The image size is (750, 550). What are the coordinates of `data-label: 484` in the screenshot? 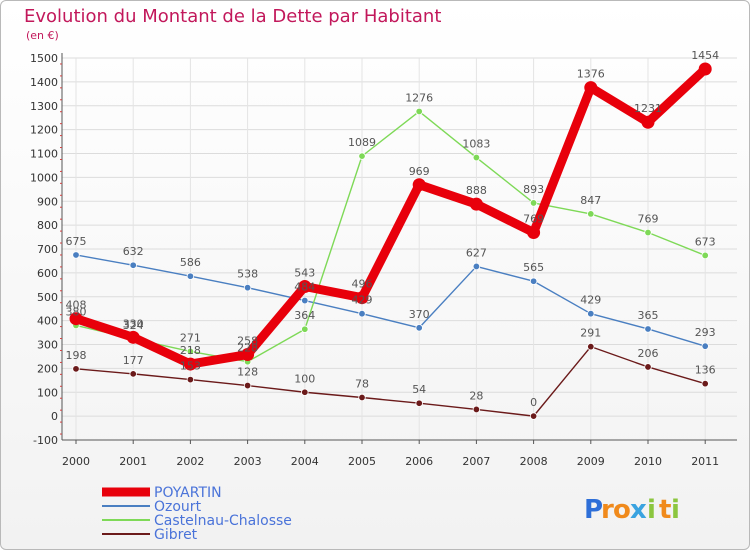 It's located at (304, 287).